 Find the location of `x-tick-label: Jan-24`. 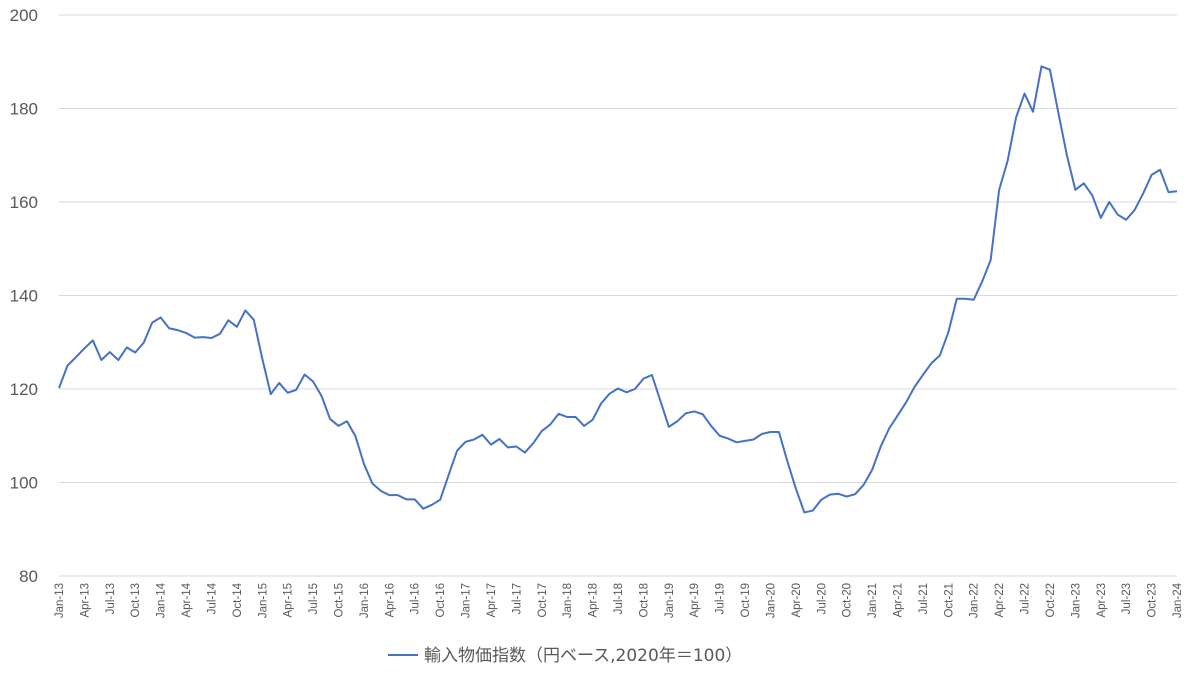

x-tick-label: Jan-24 is located at coordinates (1178, 600).